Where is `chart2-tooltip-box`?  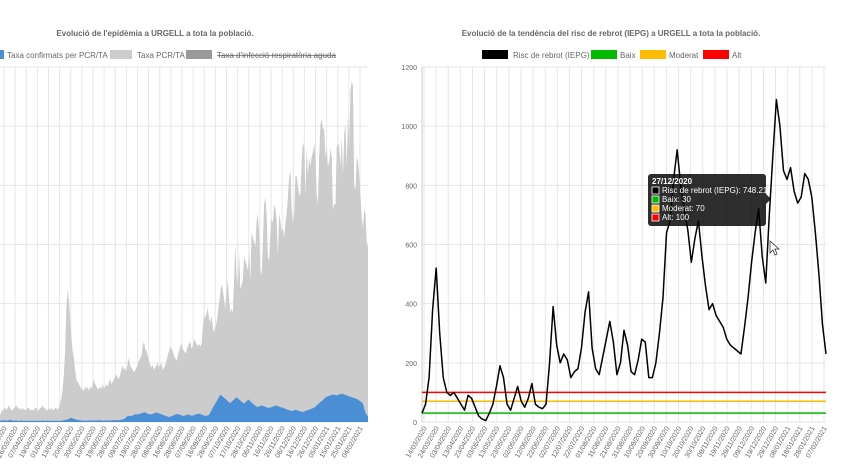
chart2-tooltip-box is located at coordinates (707, 200).